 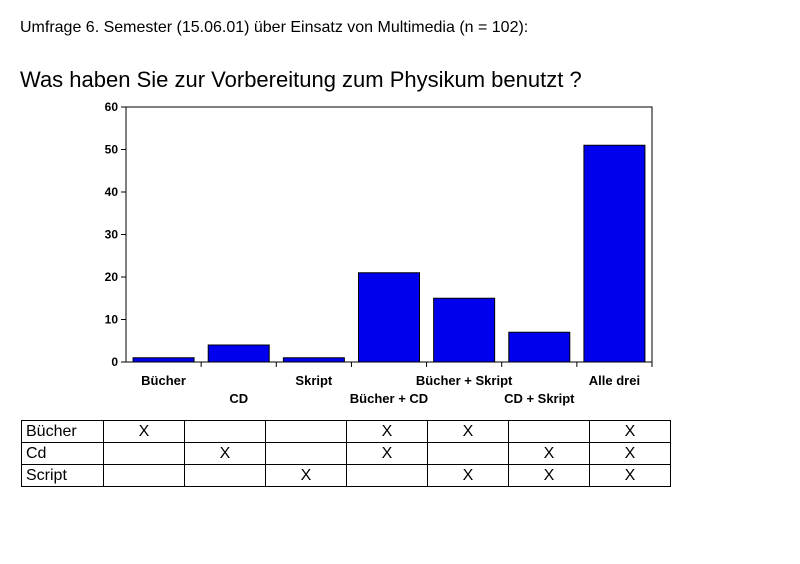 What do you see at coordinates (62, 453) in the screenshot?
I see `matrix-row-label: Cd` at bounding box center [62, 453].